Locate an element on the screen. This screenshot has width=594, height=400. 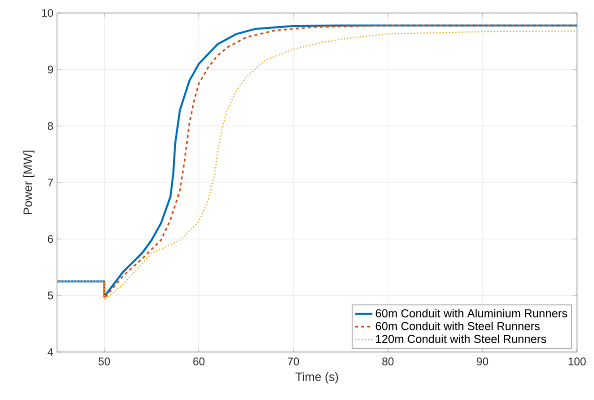
legend-label: 60m Conduit with Steel Runners is located at coordinates (458, 326).